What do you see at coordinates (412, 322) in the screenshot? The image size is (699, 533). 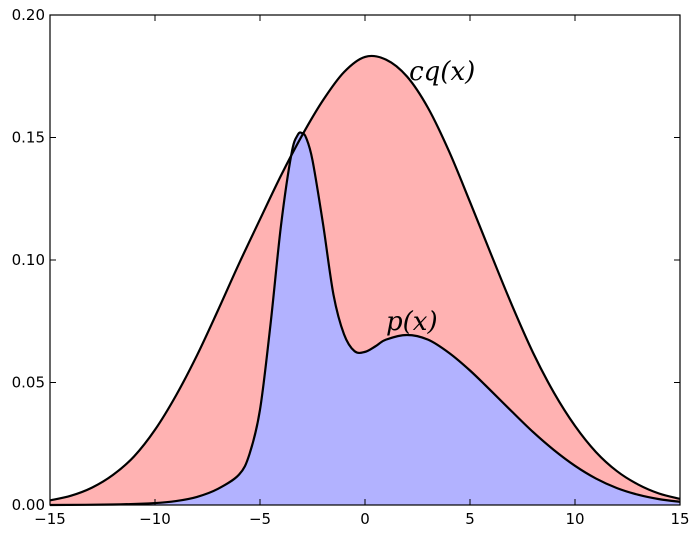 I see `curve-label-1: p(x)` at bounding box center [412, 322].